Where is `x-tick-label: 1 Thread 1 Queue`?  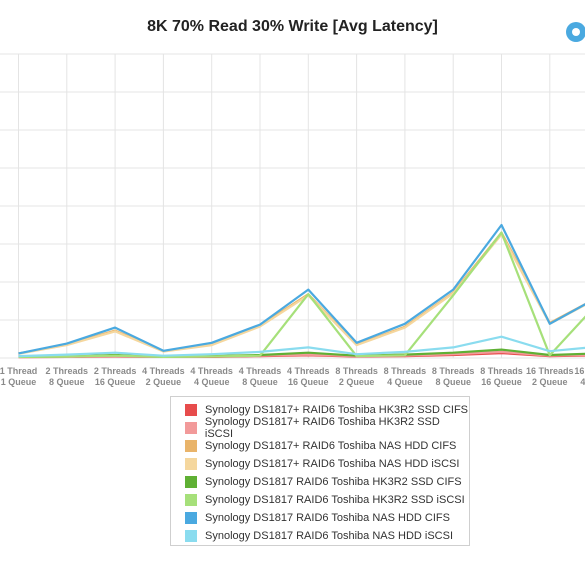 x-tick-label: 1 Thread 1 Queue is located at coordinates (18, 376).